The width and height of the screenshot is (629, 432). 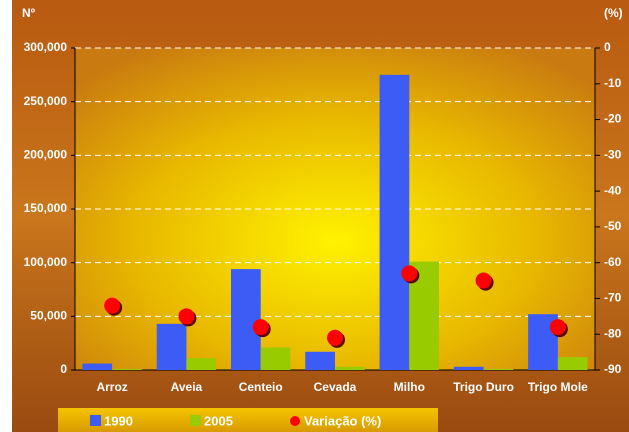 What do you see at coordinates (295, 421) in the screenshot?
I see `legend-marker` at bounding box center [295, 421].